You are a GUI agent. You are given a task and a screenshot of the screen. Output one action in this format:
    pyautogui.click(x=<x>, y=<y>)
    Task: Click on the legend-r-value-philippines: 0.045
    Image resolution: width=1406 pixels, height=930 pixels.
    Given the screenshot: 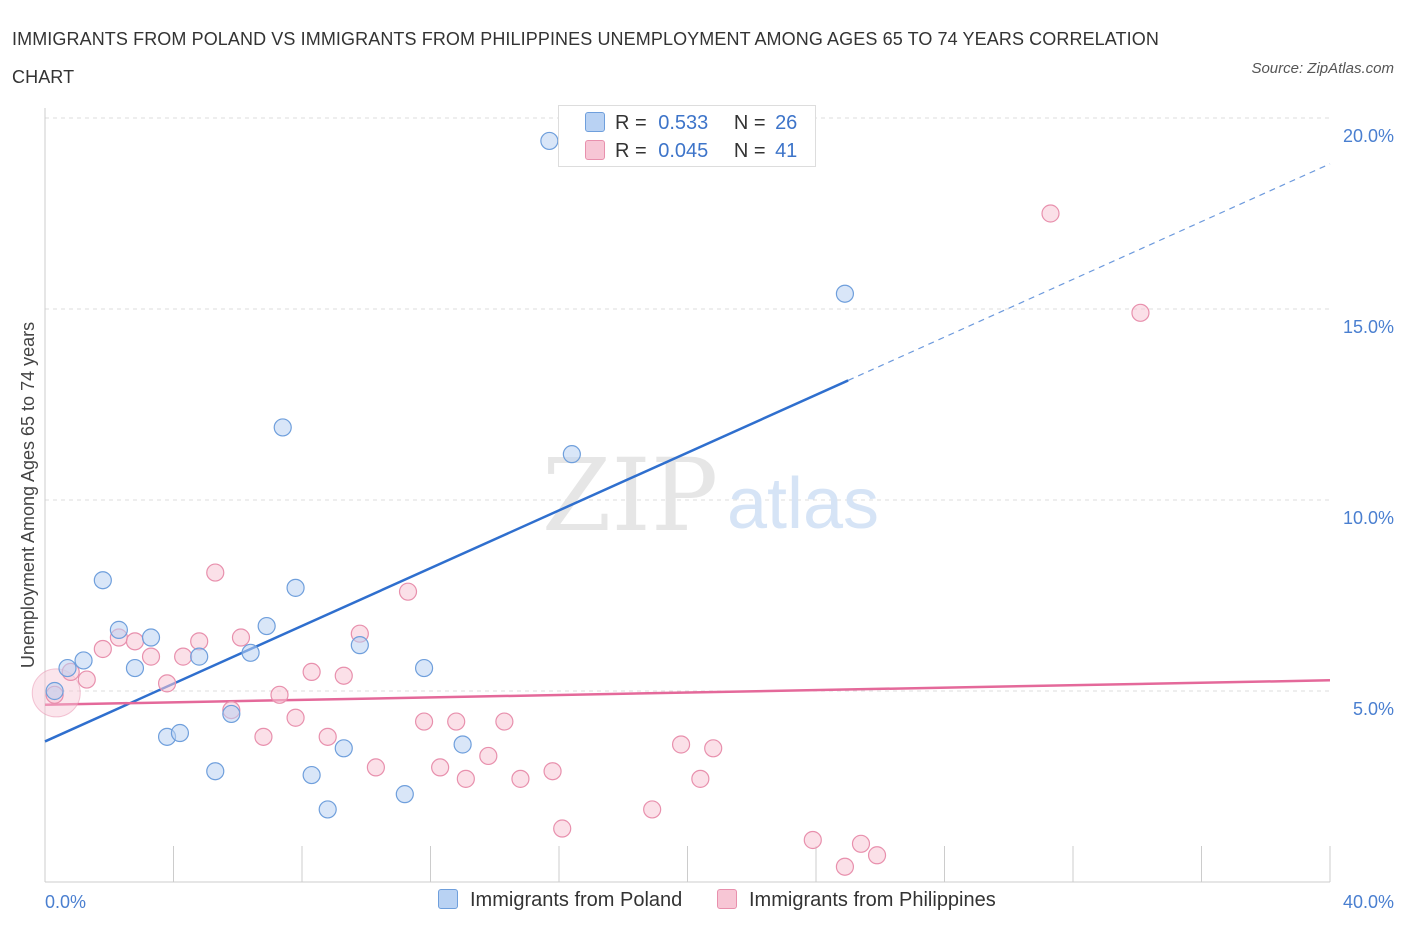 What is the action you would take?
    pyautogui.click(x=683, y=151)
    